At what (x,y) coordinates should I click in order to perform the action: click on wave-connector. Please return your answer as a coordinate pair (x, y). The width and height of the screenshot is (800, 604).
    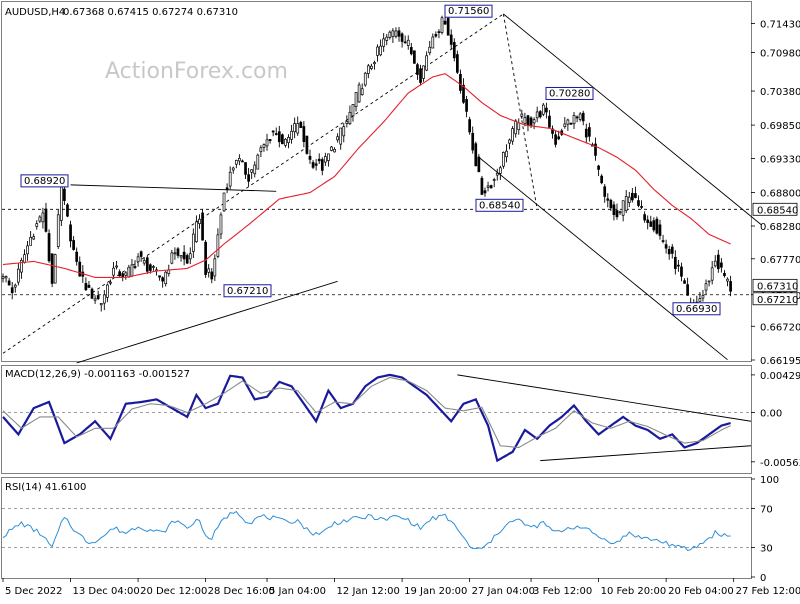
    Looking at the image, I should click on (520, 111).